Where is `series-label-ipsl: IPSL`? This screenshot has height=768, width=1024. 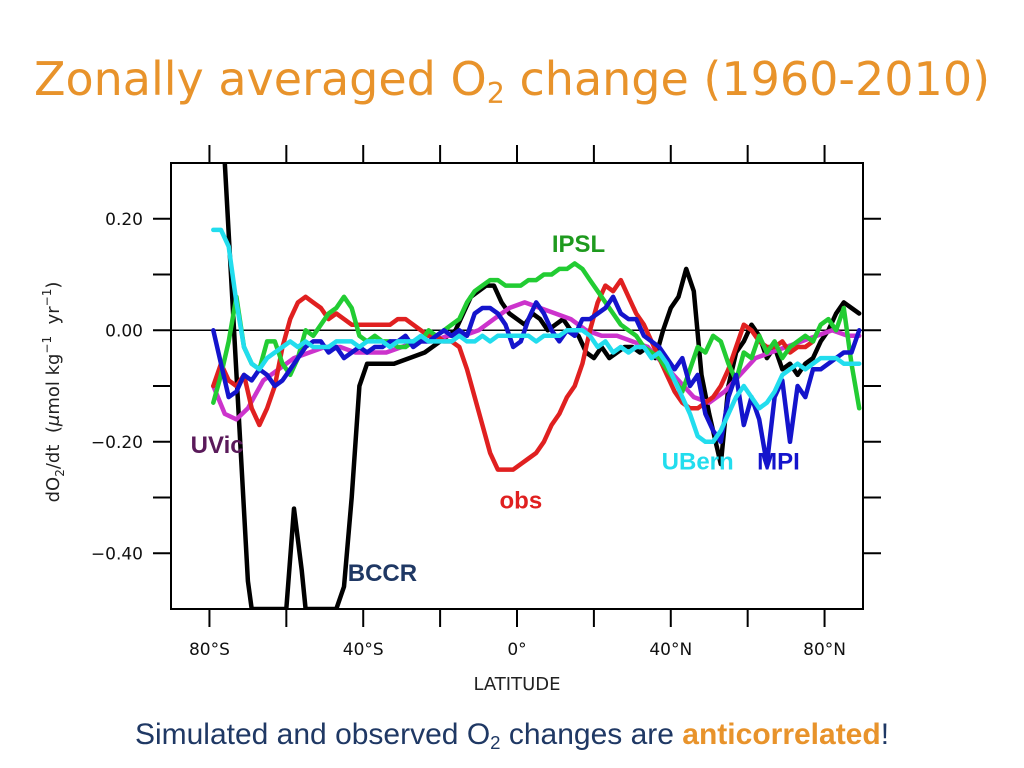 series-label-ipsl: IPSL is located at coordinates (578, 244).